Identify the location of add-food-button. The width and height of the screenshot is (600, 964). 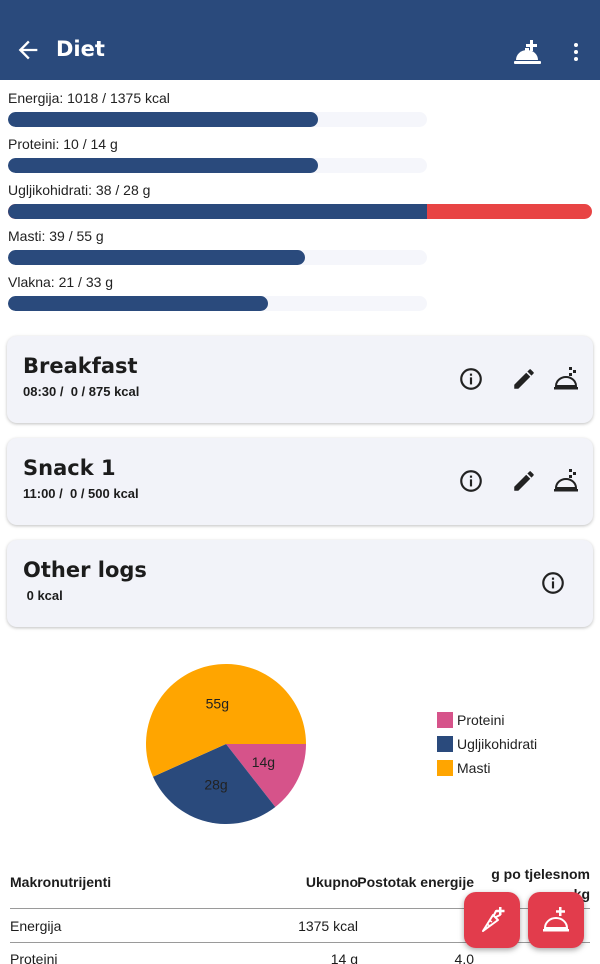
(492, 920).